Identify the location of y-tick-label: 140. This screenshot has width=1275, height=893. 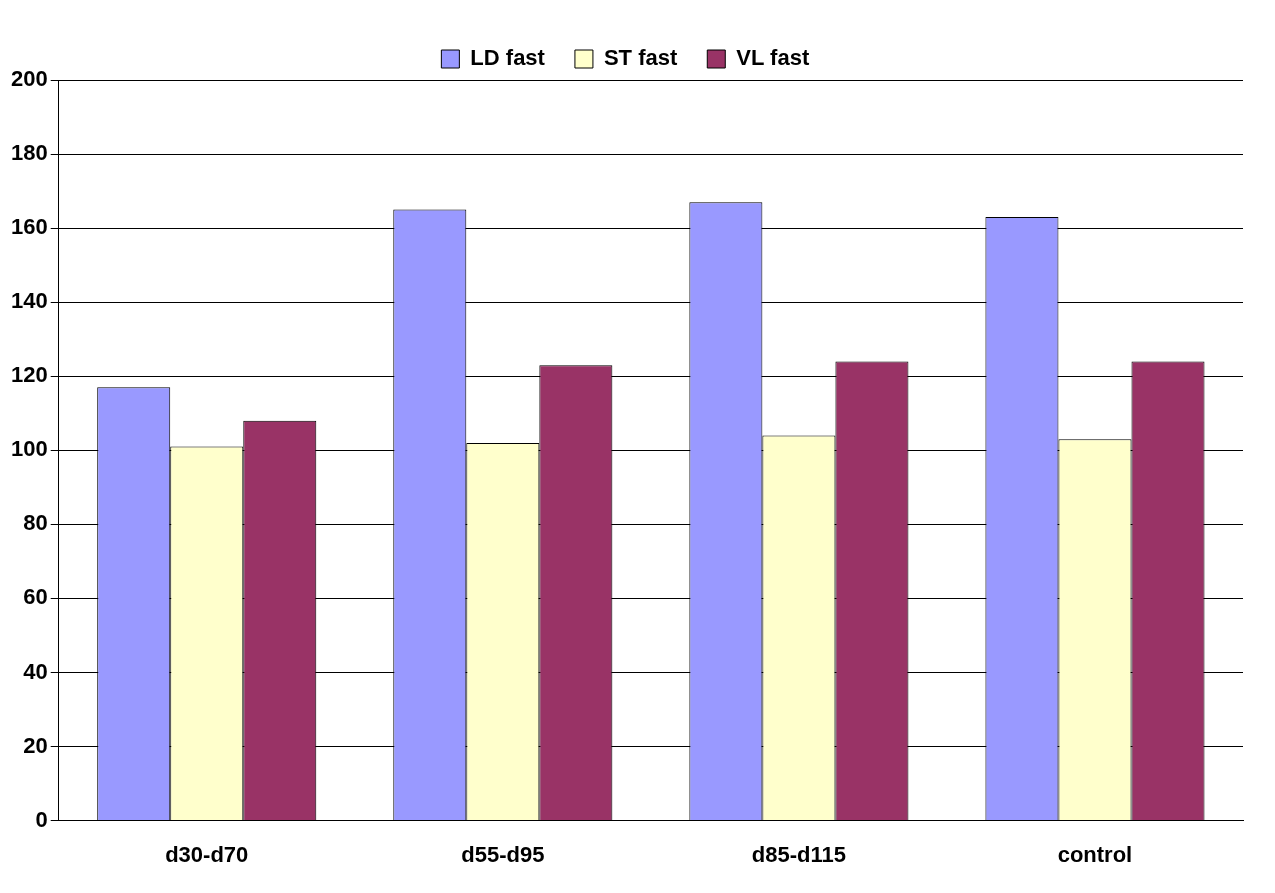
(29, 301).